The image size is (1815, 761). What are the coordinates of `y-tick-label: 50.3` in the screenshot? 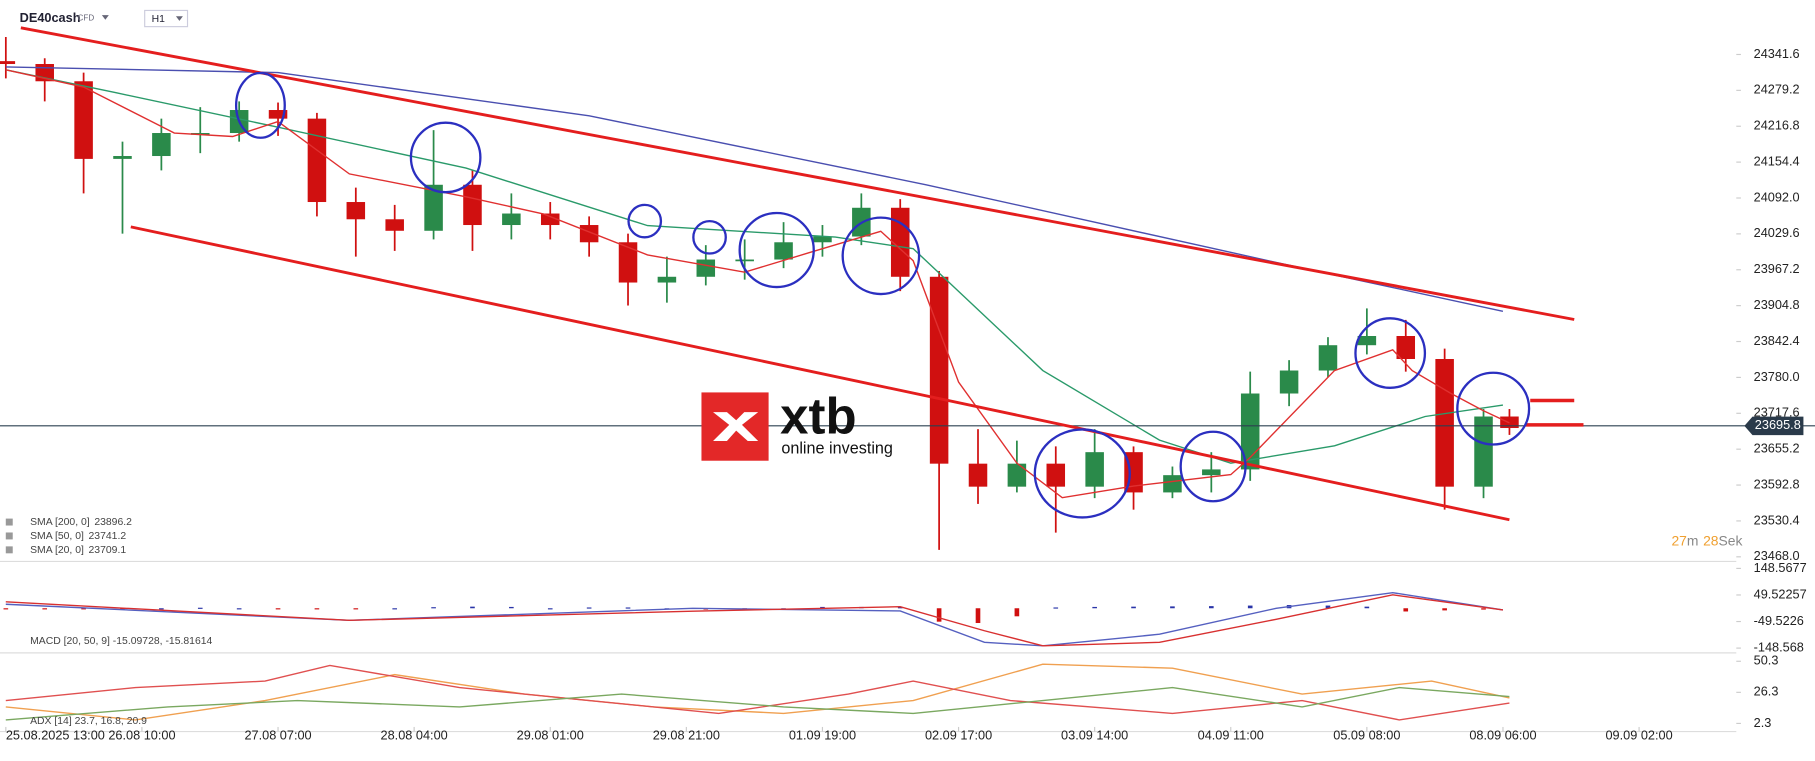 It's located at (1766, 660).